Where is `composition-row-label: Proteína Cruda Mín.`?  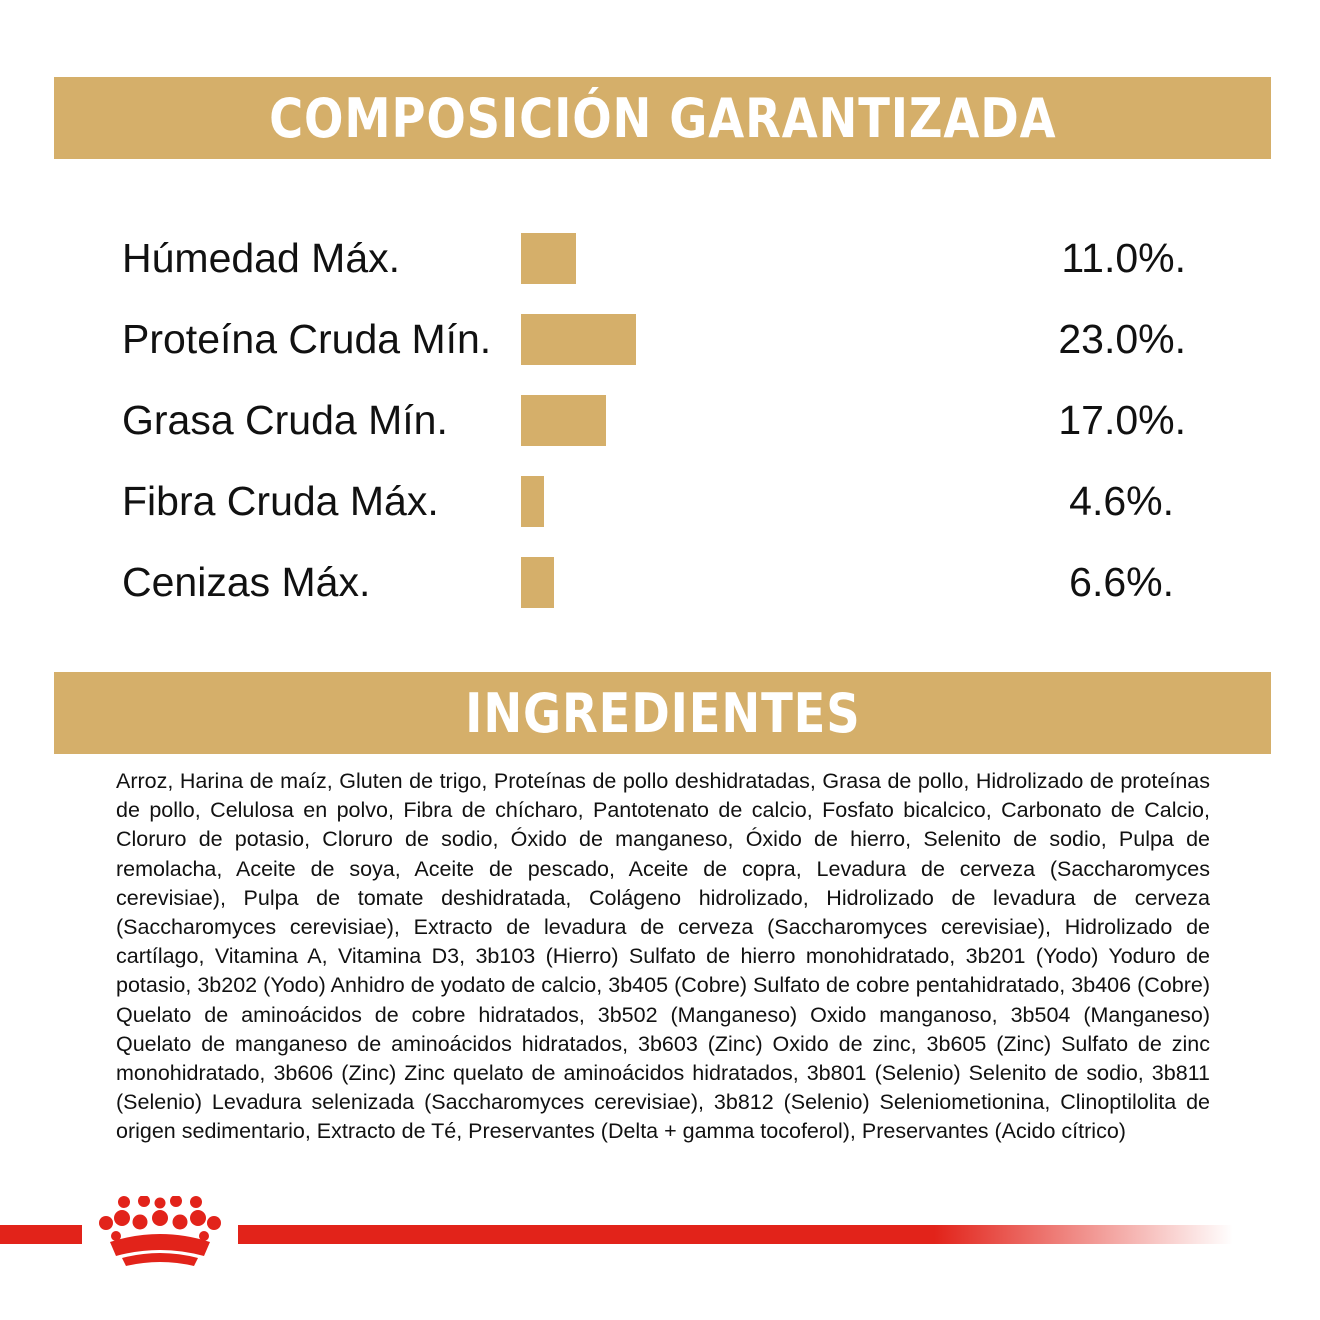
composition-row-label: Proteína Cruda Mín. is located at coordinates (307, 339).